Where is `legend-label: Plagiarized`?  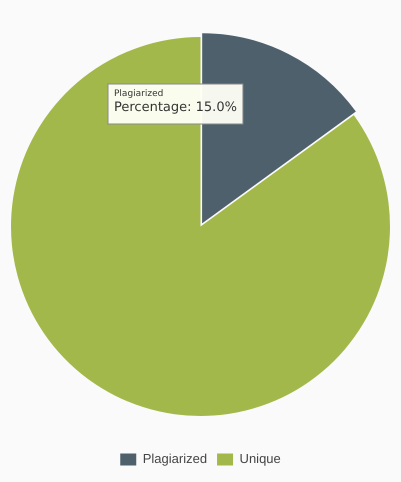 legend-label: Plagiarized is located at coordinates (175, 458).